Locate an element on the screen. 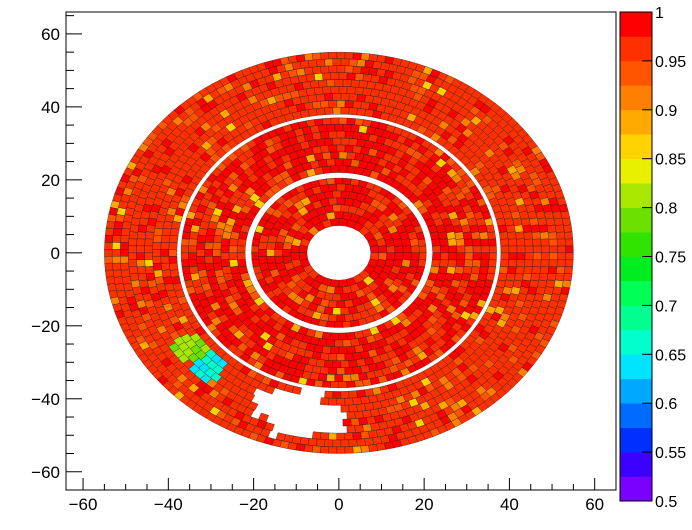 The image size is (692, 530). color-scale-label: 0.9 is located at coordinates (666, 111).